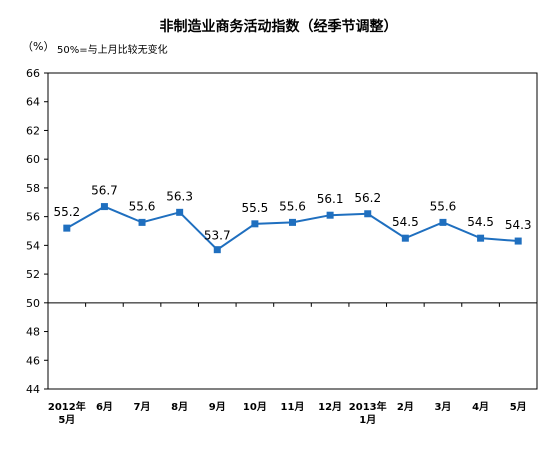  What do you see at coordinates (33, 389) in the screenshot?
I see `y-tick-label: 44` at bounding box center [33, 389].